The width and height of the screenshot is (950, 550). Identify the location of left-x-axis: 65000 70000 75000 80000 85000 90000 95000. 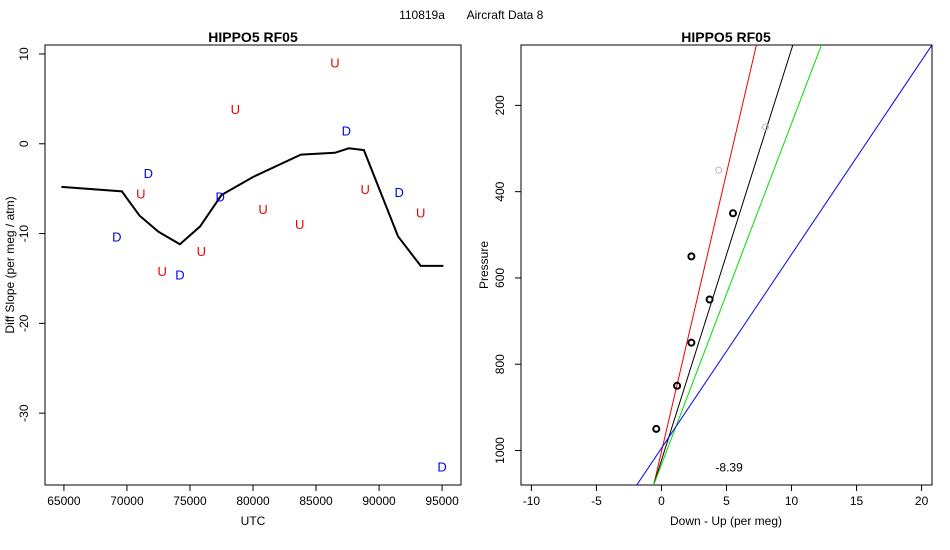
(253, 496).